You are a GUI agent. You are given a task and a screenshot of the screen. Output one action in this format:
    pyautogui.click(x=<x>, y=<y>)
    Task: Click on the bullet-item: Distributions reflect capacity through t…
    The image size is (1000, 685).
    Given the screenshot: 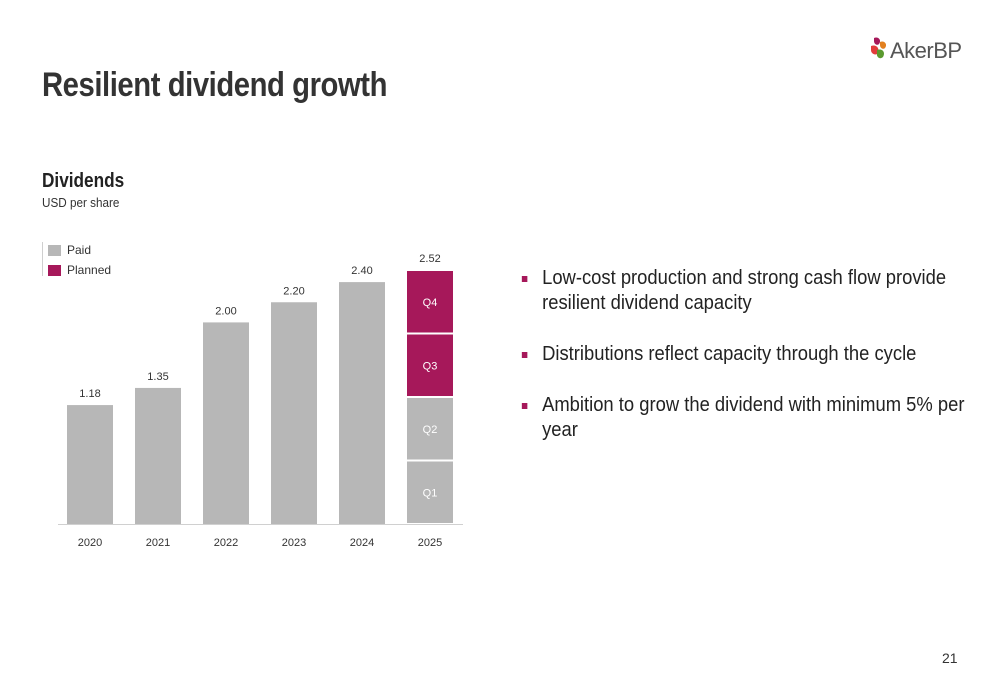 What is the action you would take?
    pyautogui.click(x=756, y=354)
    